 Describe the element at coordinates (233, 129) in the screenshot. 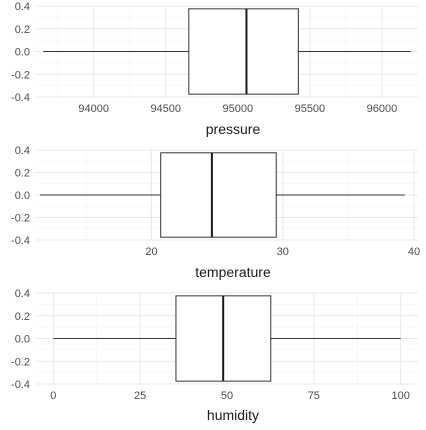

I see `x-axis-title: pressure` at that location.